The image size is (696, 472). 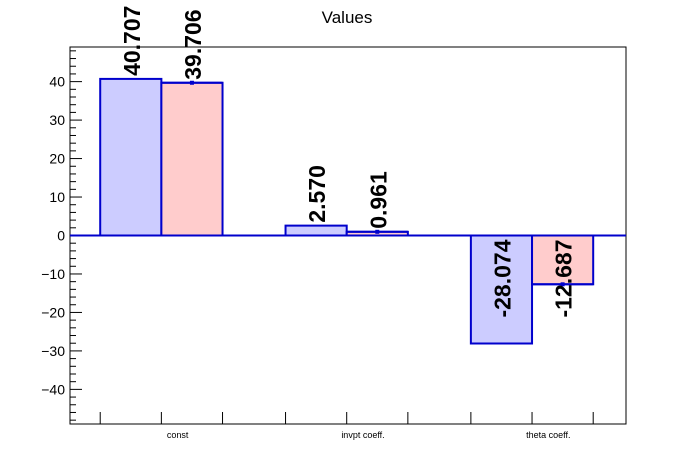 What do you see at coordinates (57, 159) in the screenshot?
I see `y-tick-label: 20` at bounding box center [57, 159].